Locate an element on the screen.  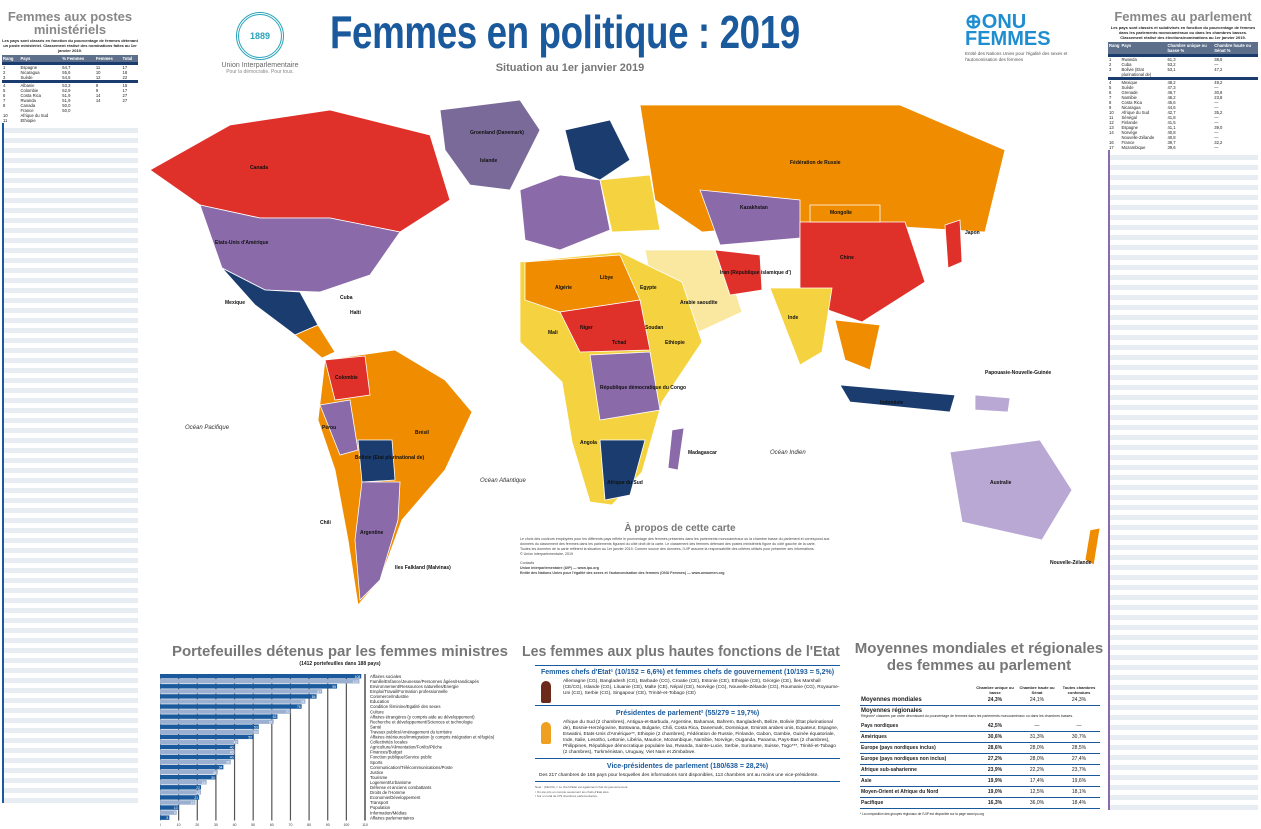
table-cell: 53,1 is located at coordinates (1171, 69).